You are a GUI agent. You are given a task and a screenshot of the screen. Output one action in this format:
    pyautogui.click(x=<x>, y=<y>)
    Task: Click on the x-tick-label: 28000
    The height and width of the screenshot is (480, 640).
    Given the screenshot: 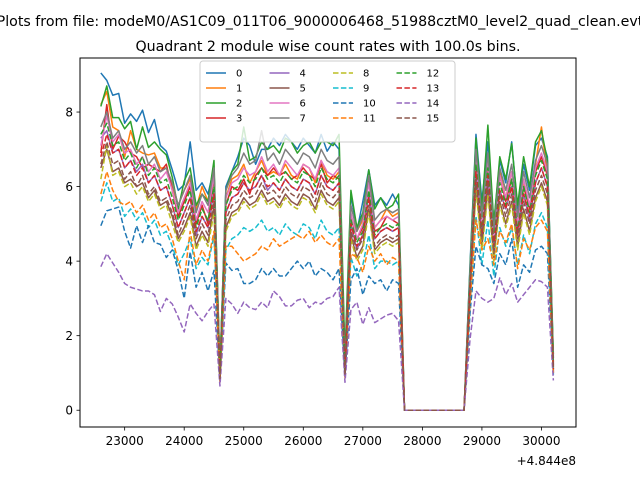 What is the action you would take?
    pyautogui.click(x=422, y=441)
    